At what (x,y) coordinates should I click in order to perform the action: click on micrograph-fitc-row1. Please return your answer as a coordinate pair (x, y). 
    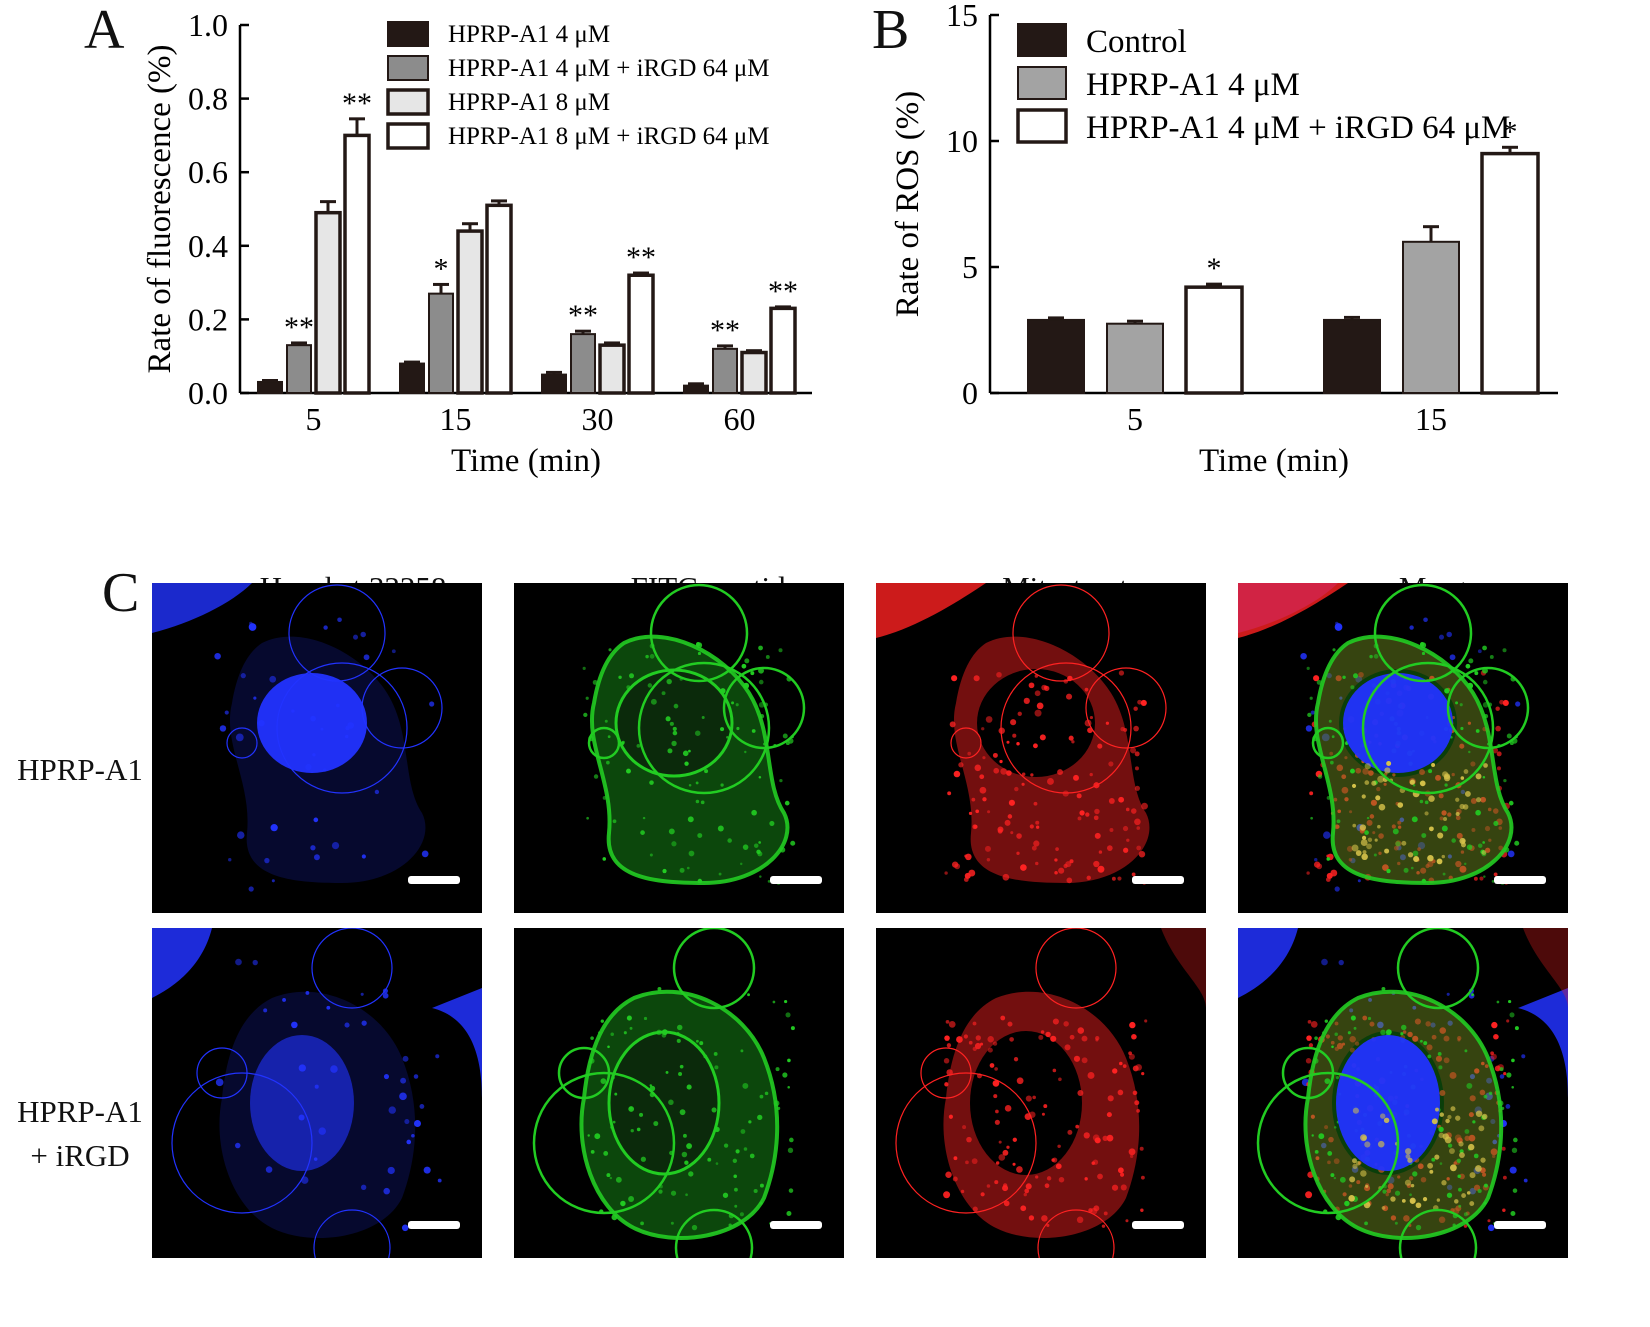
    Looking at the image, I should click on (679, 748).